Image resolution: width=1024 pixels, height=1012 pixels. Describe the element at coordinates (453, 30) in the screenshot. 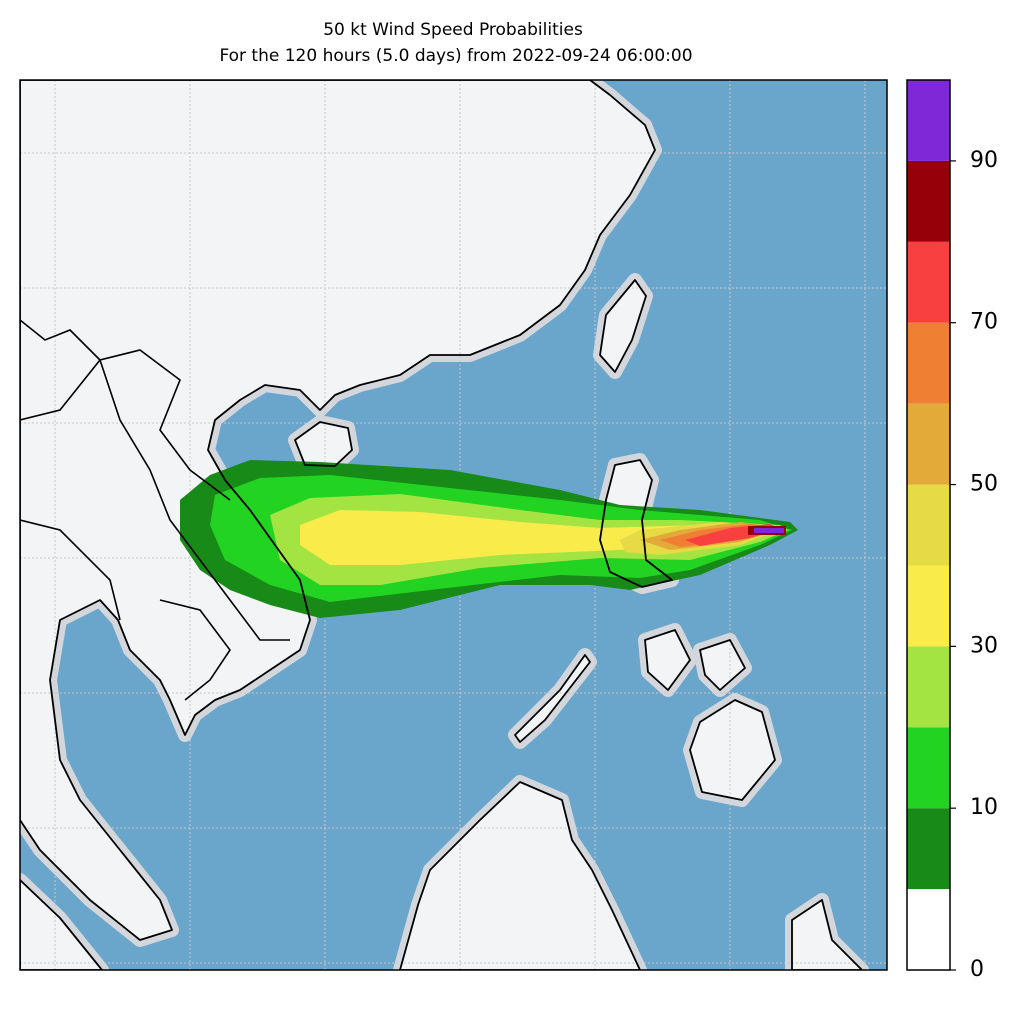

I see `title: 50 kt Wind Speed Probabilities` at that location.